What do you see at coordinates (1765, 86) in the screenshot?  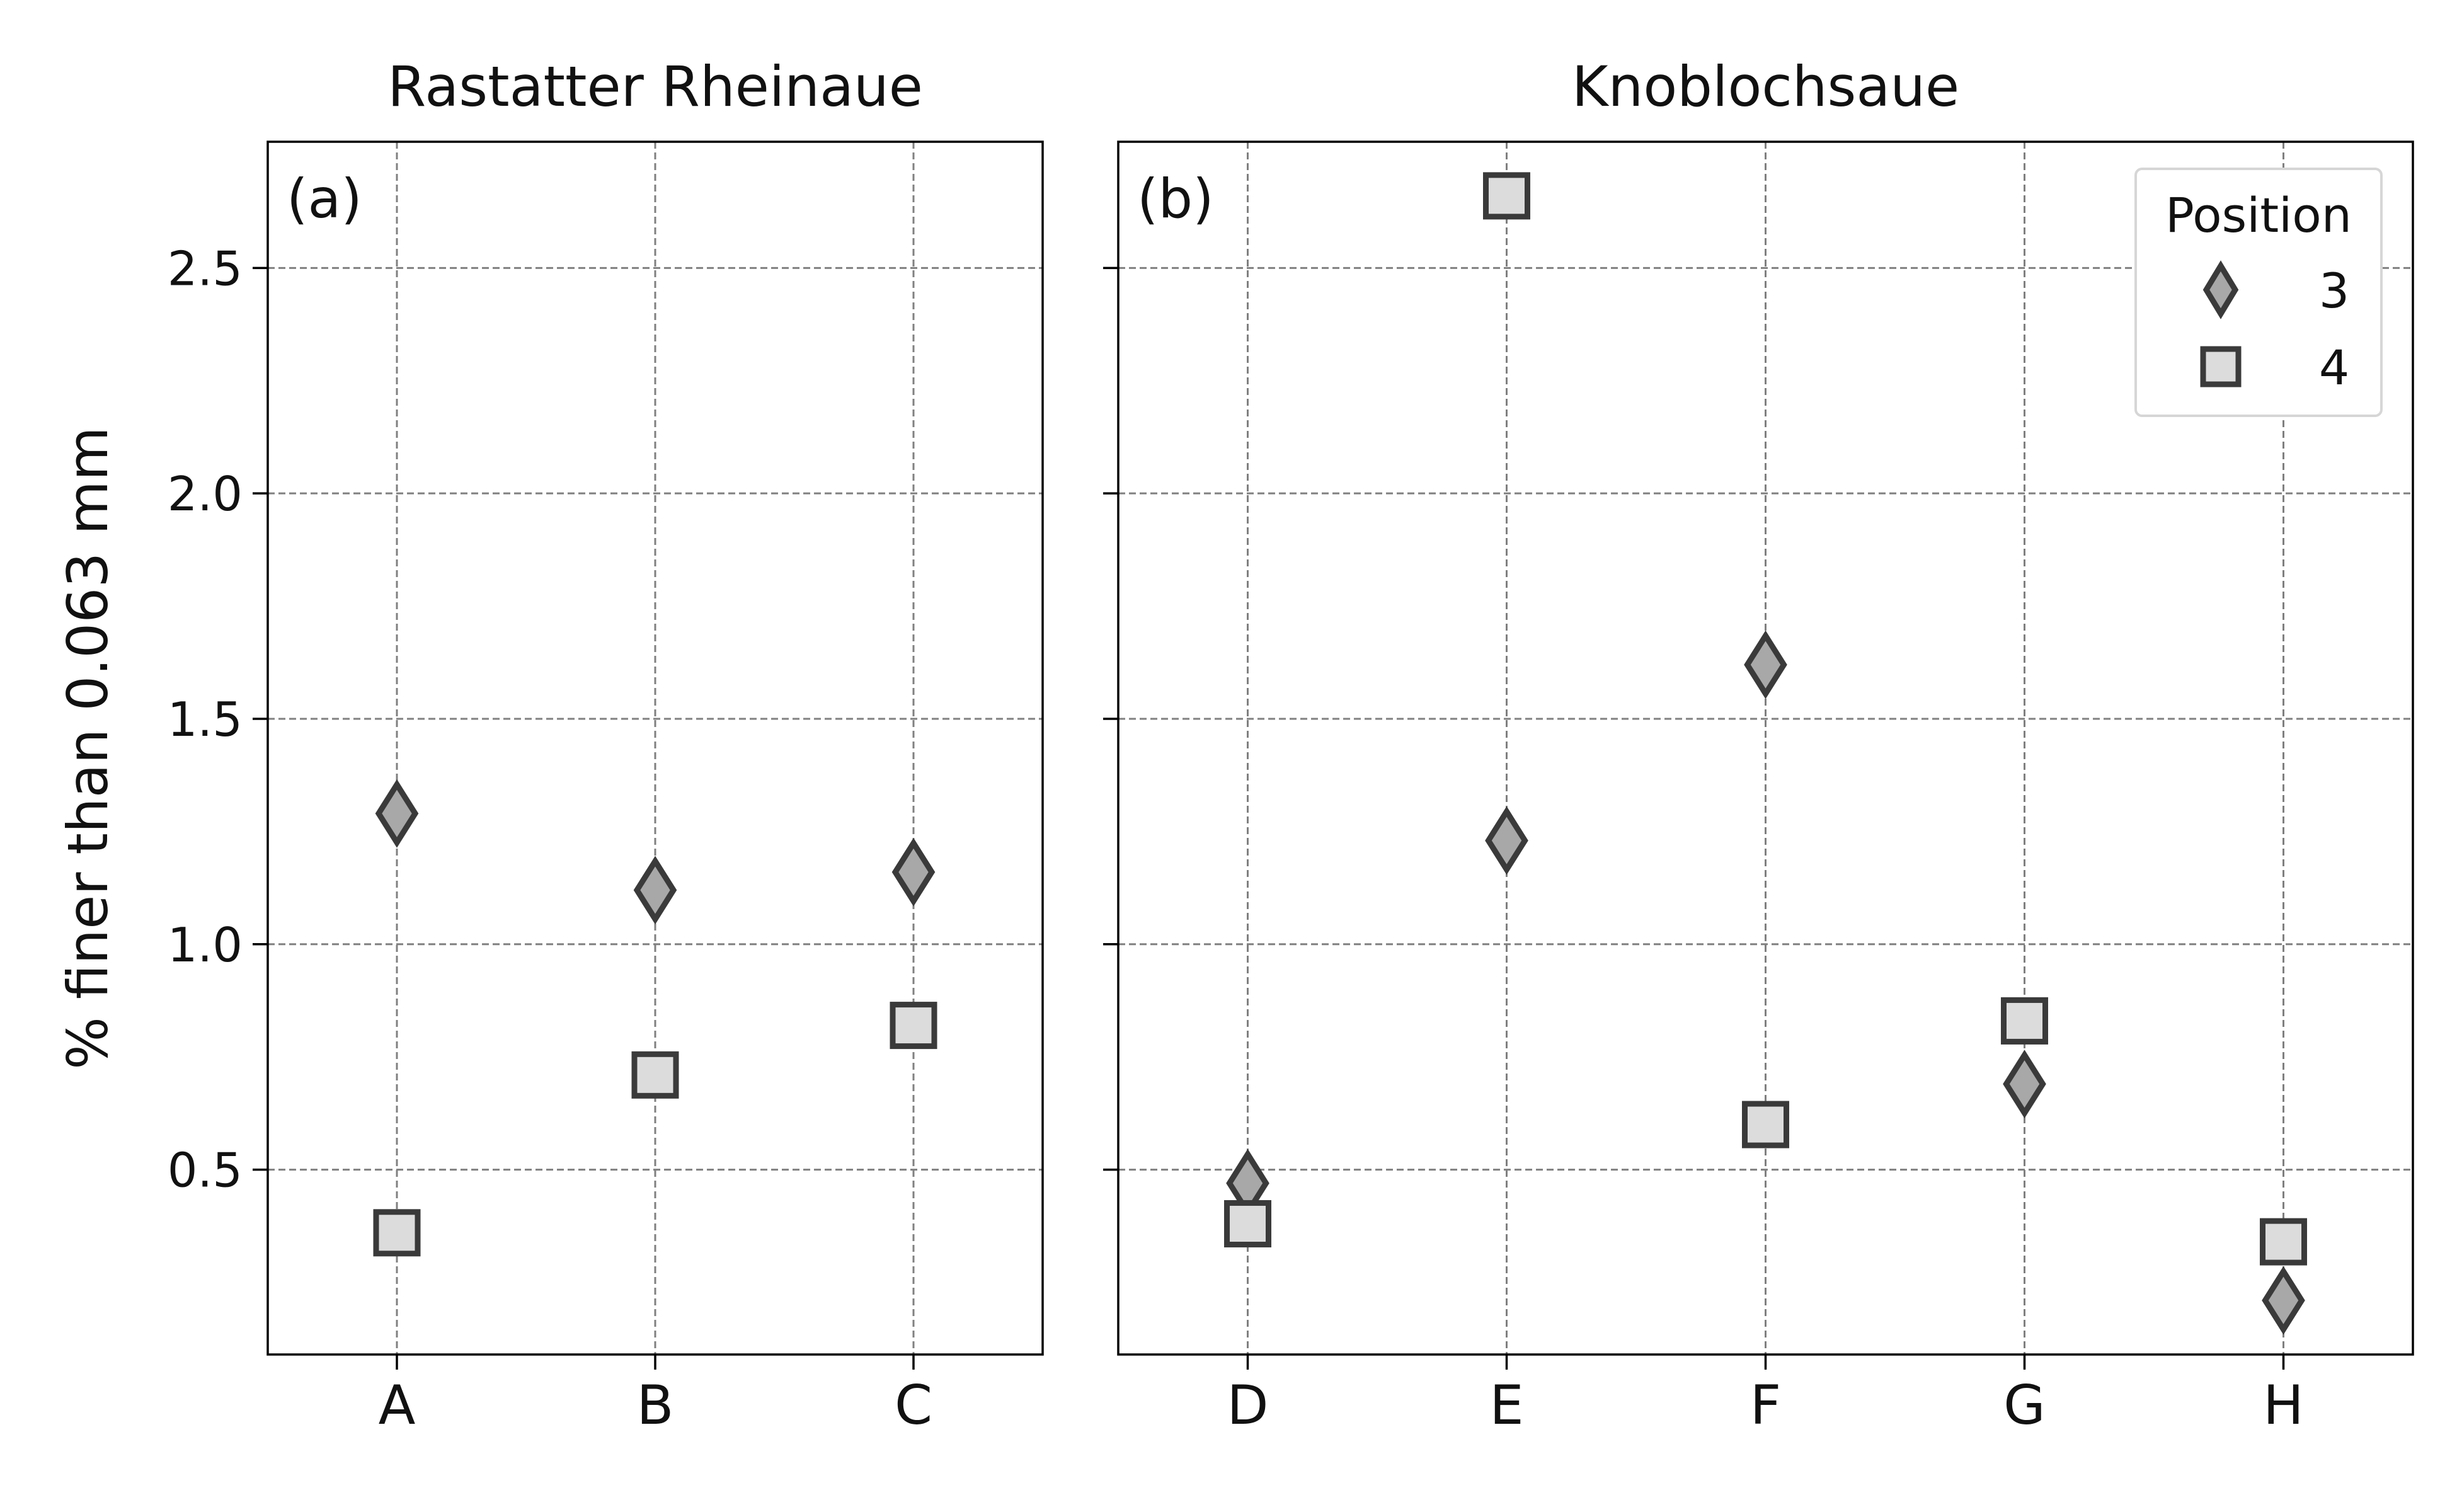 I see `panel-title: Knoblochsaue` at bounding box center [1765, 86].